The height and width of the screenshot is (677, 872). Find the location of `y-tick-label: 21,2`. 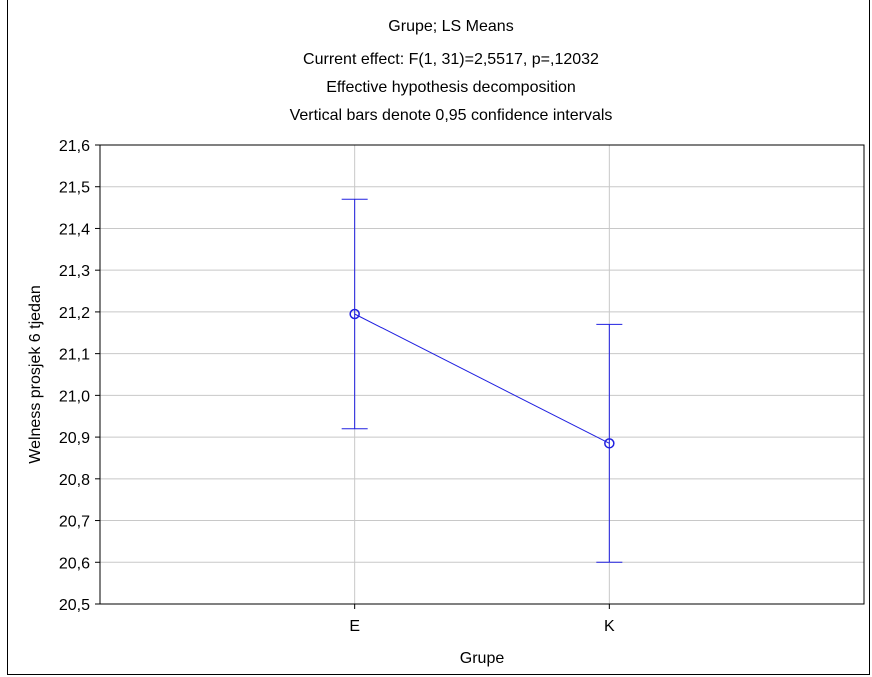

y-tick-label: 21,2 is located at coordinates (74, 313).